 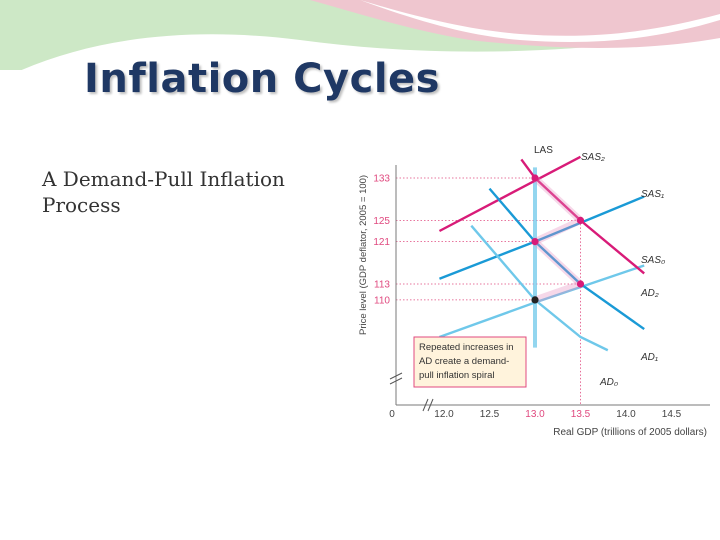 I want to click on axis-break-x, so click(x=428, y=405).